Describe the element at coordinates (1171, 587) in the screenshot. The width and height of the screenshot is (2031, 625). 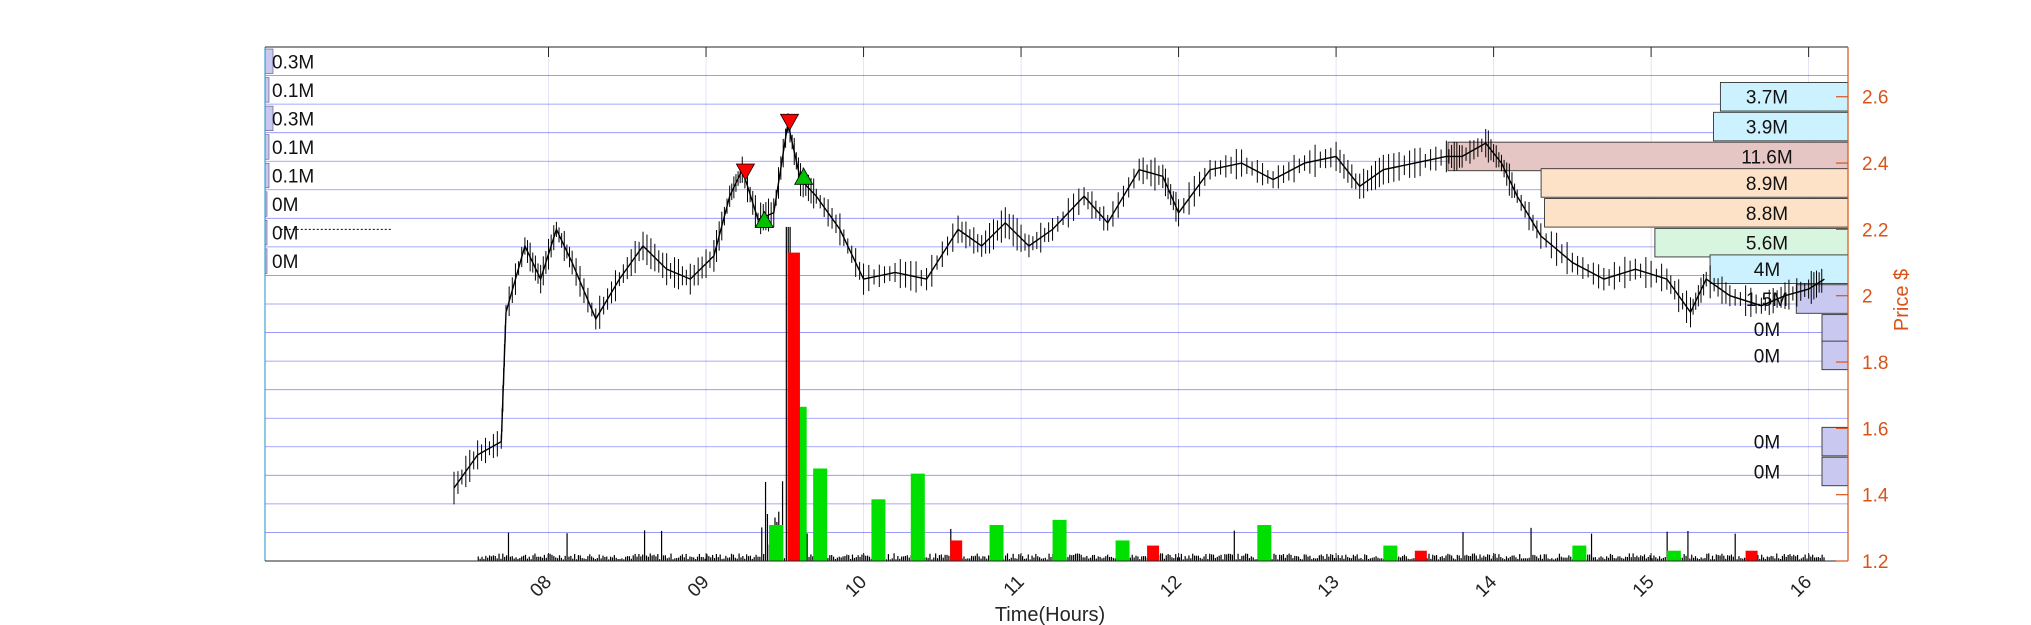
I see `x-tick-label: 12` at that location.